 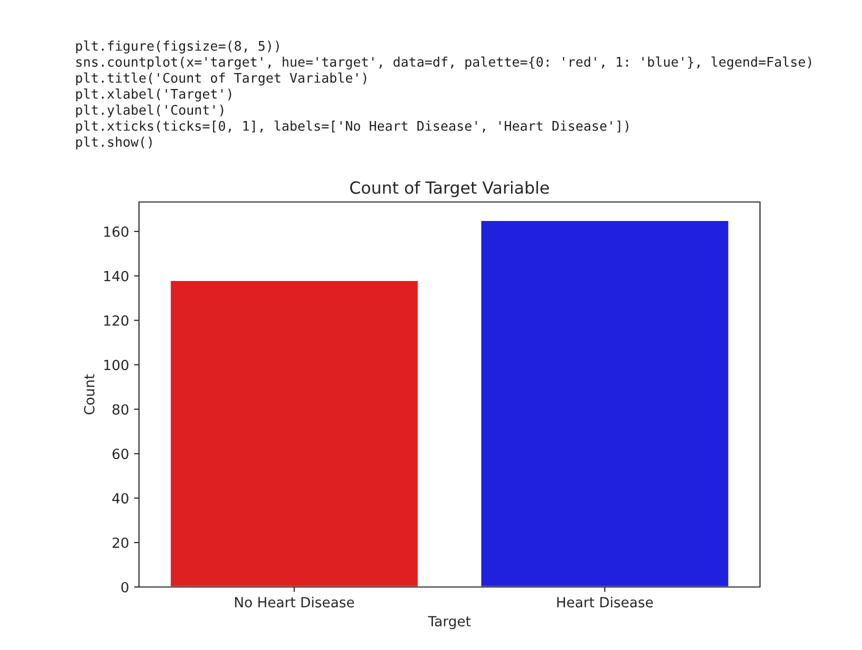 What do you see at coordinates (449, 623) in the screenshot?
I see `x-axis-title: Target` at bounding box center [449, 623].